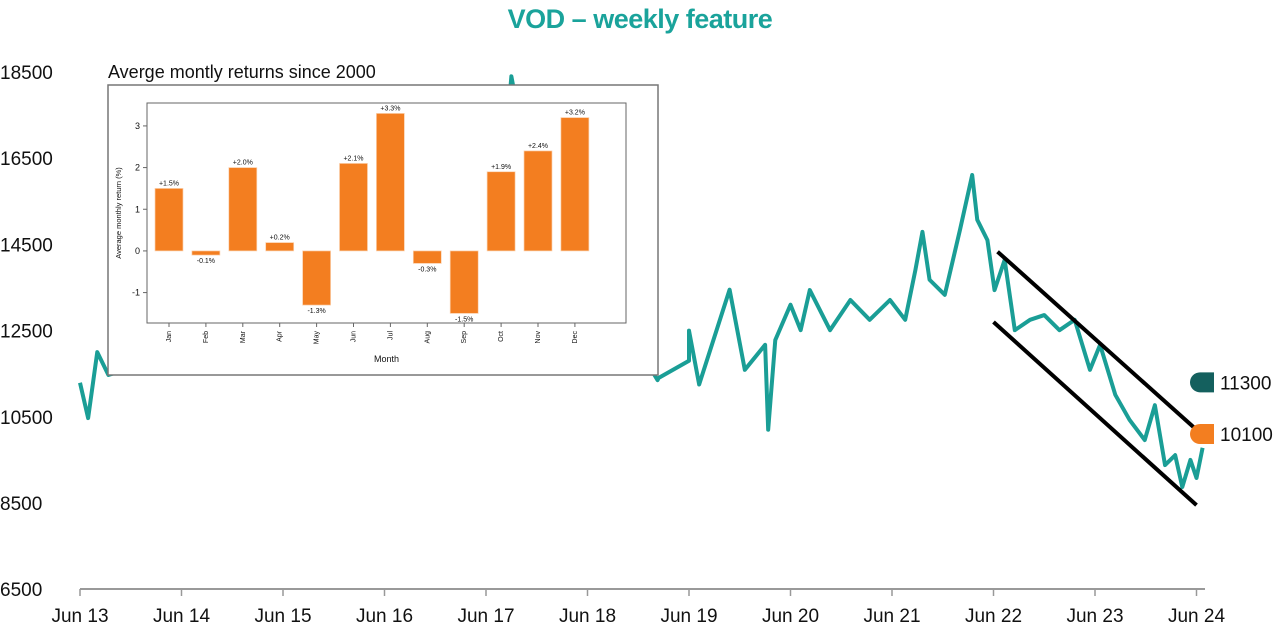  Describe the element at coordinates (1245, 383) in the screenshot. I see `price-marker-label: 11300` at that location.